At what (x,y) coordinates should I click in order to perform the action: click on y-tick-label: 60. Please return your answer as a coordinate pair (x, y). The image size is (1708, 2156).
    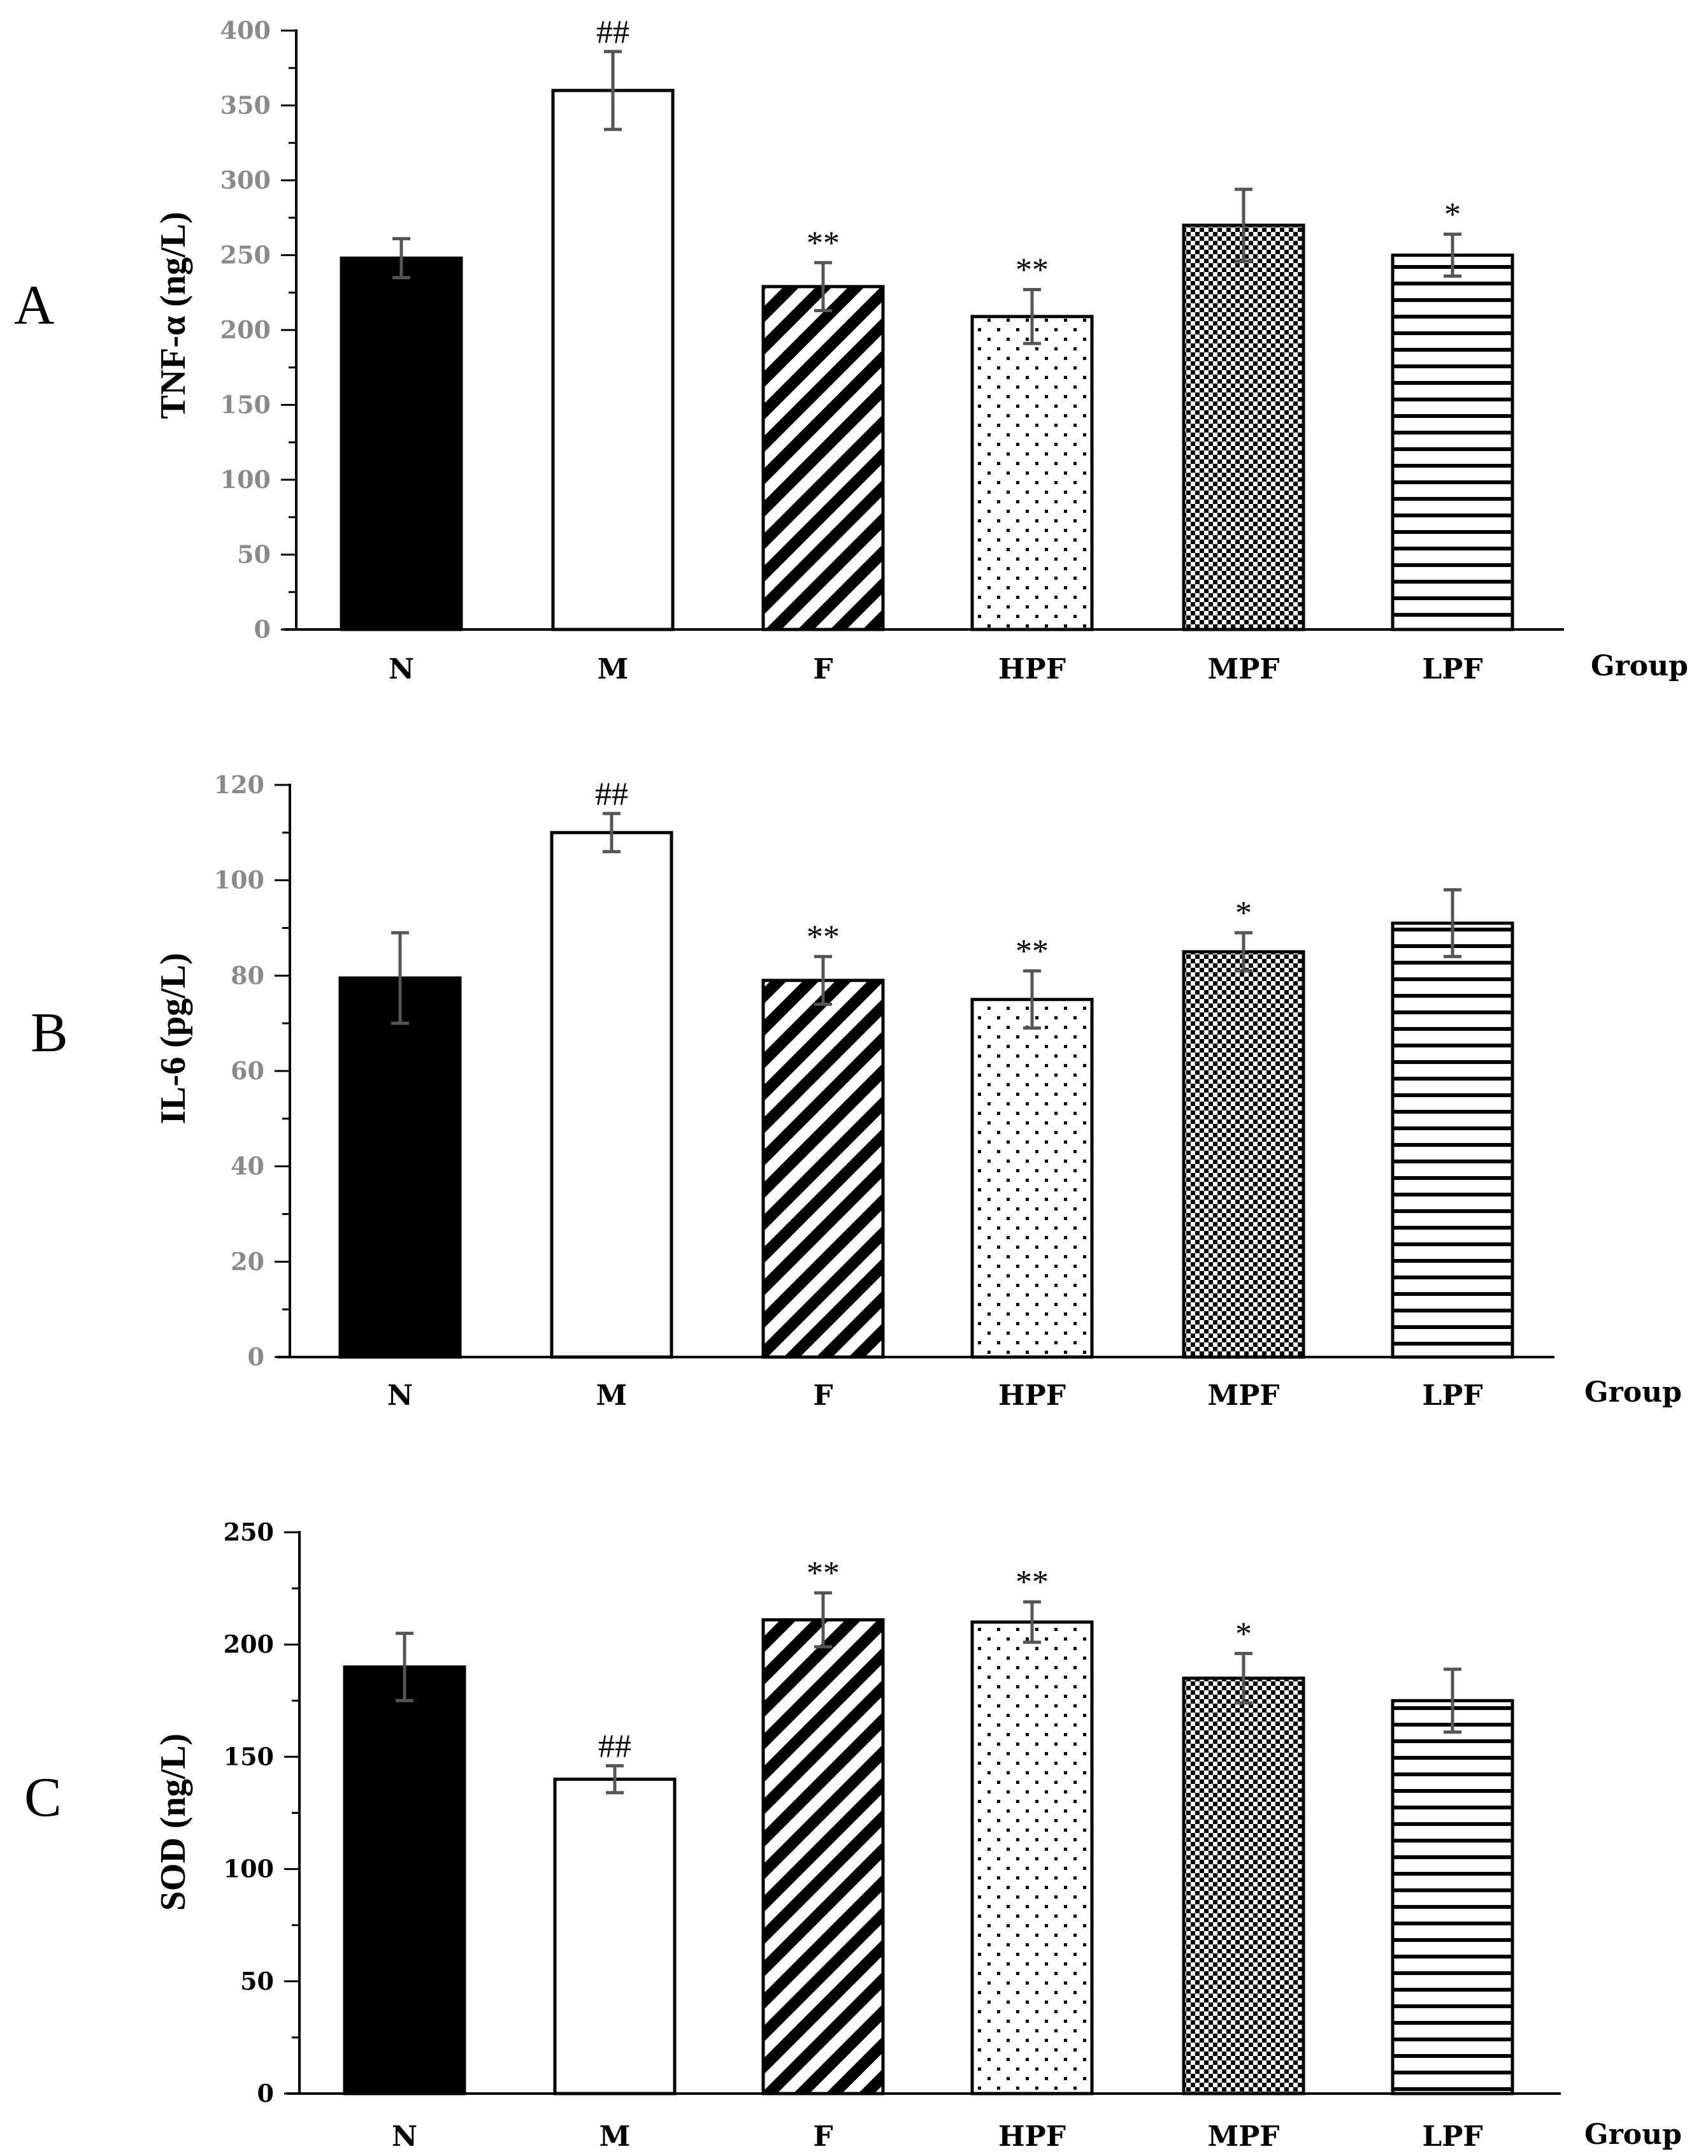
    Looking at the image, I should click on (247, 1070).